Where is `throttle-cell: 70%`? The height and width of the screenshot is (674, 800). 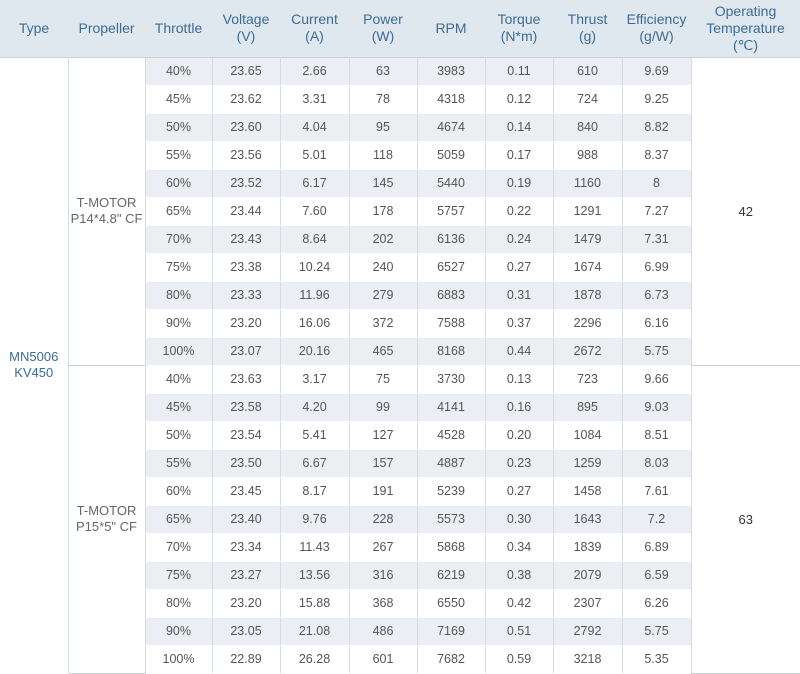
throttle-cell: 70% is located at coordinates (178, 547).